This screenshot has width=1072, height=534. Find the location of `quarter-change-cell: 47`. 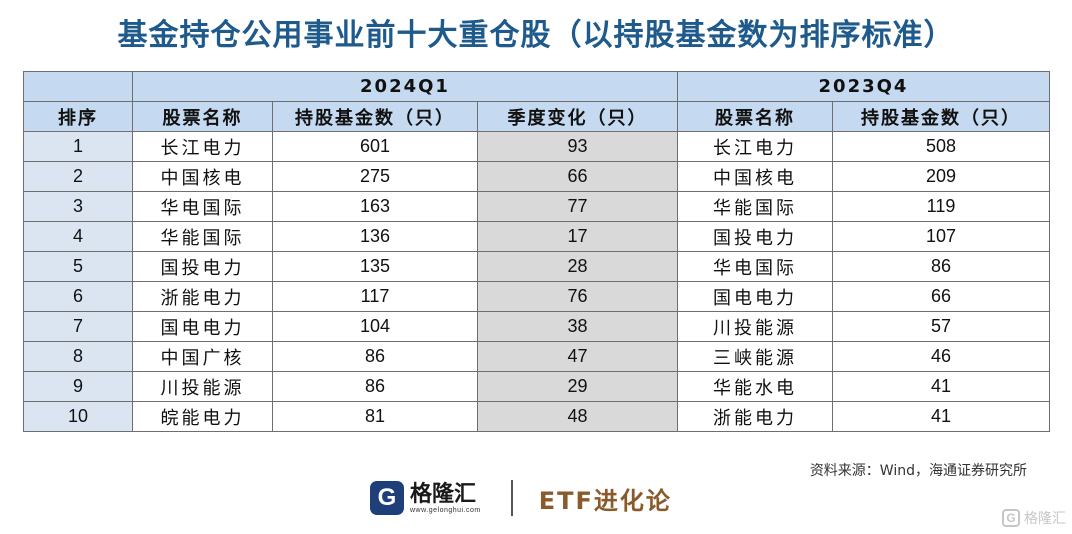

quarter-change-cell: 47 is located at coordinates (577, 356).